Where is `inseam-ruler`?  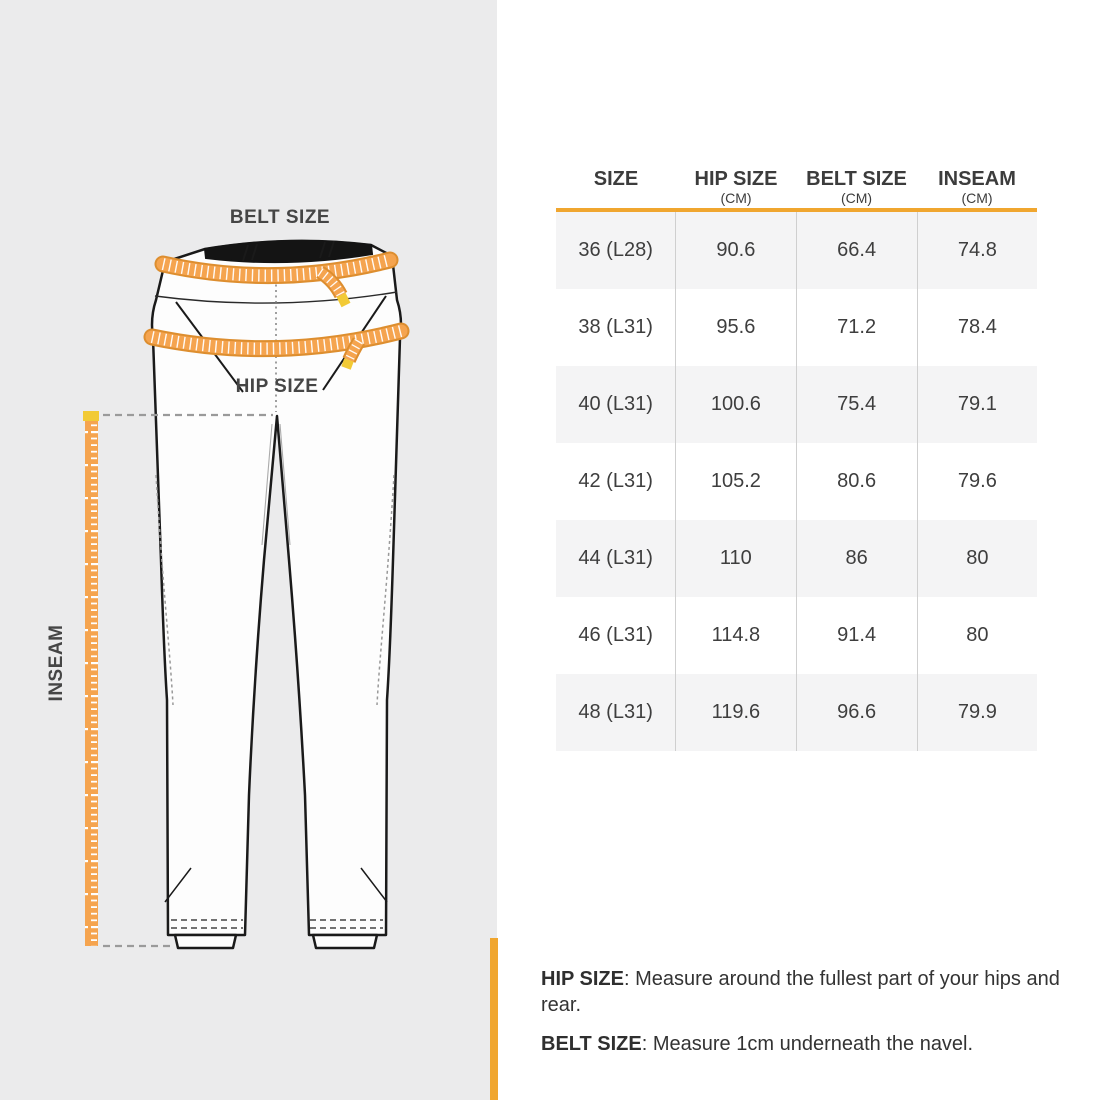 inseam-ruler is located at coordinates (91, 678).